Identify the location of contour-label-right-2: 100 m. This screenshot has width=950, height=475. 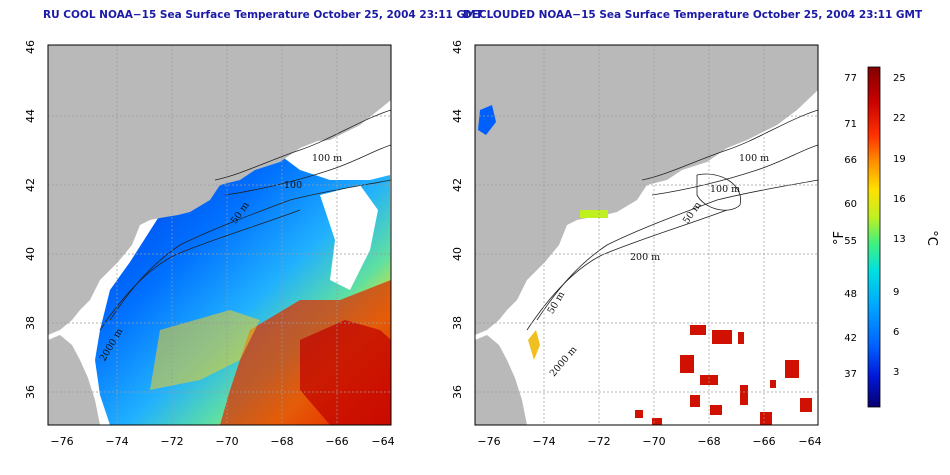
(725, 189).